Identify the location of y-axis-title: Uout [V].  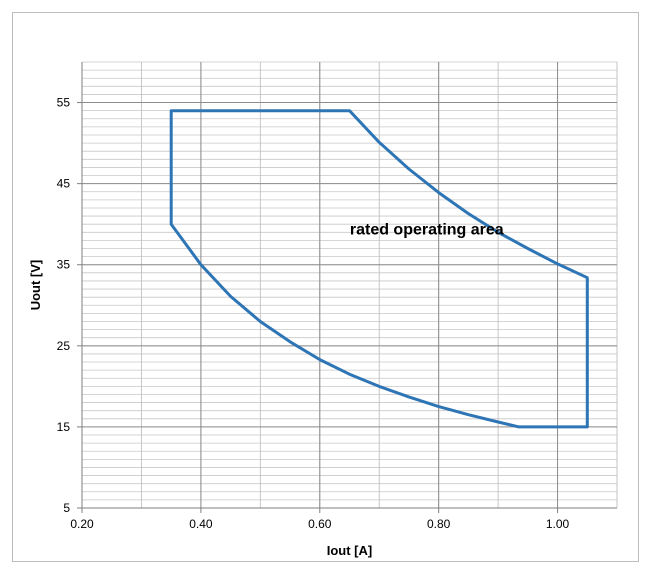
(35, 285).